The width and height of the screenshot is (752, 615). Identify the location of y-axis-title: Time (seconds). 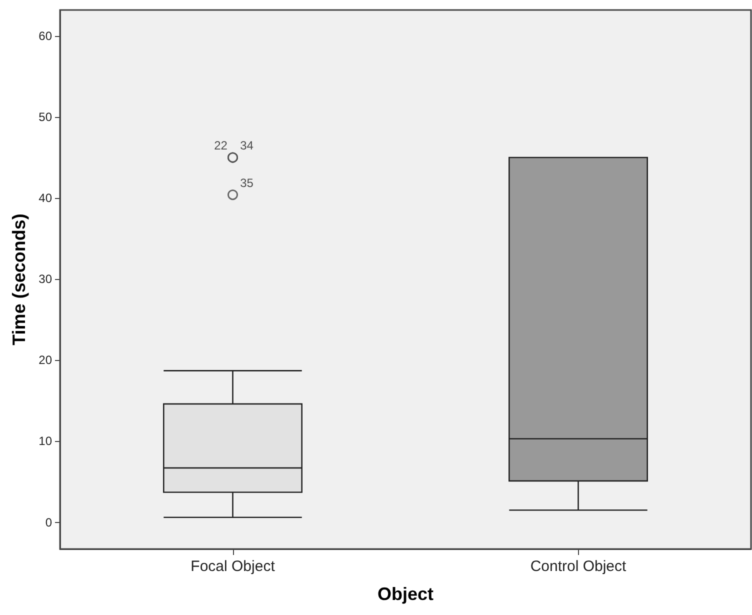
(18, 280).